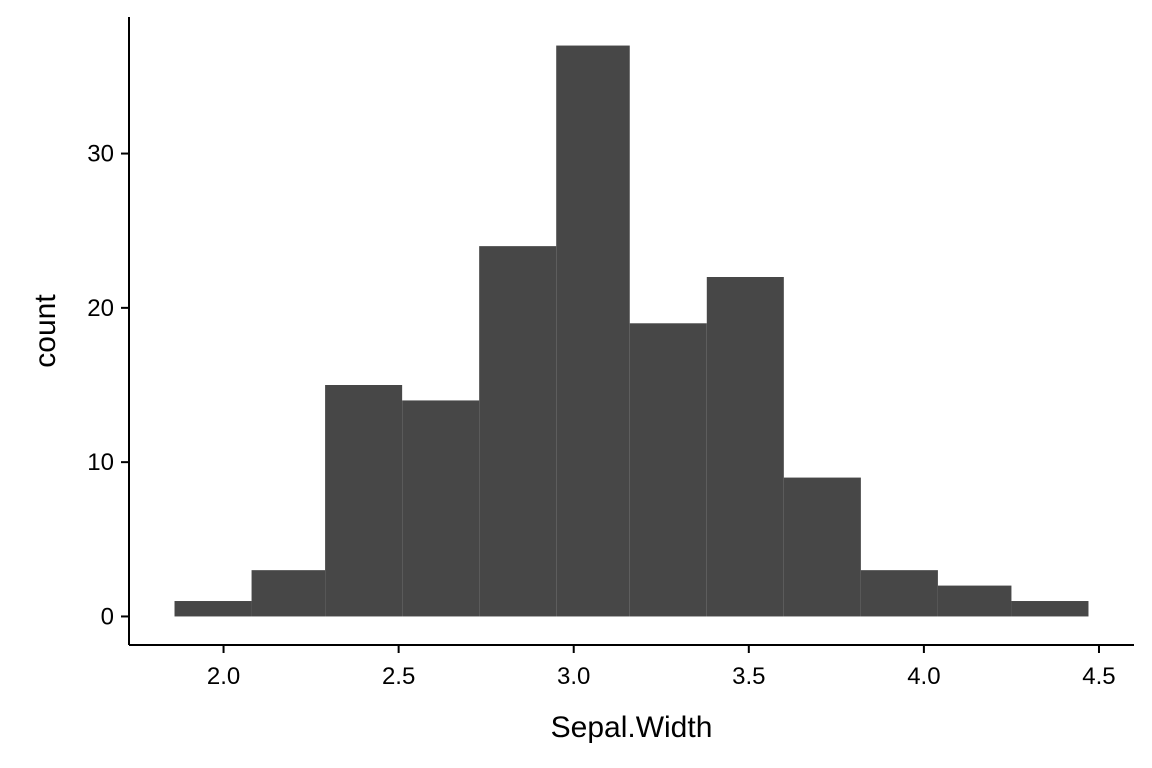 The height and width of the screenshot is (768, 1152). Describe the element at coordinates (1098, 676) in the screenshot. I see `x-tick-label: 4.5` at that location.